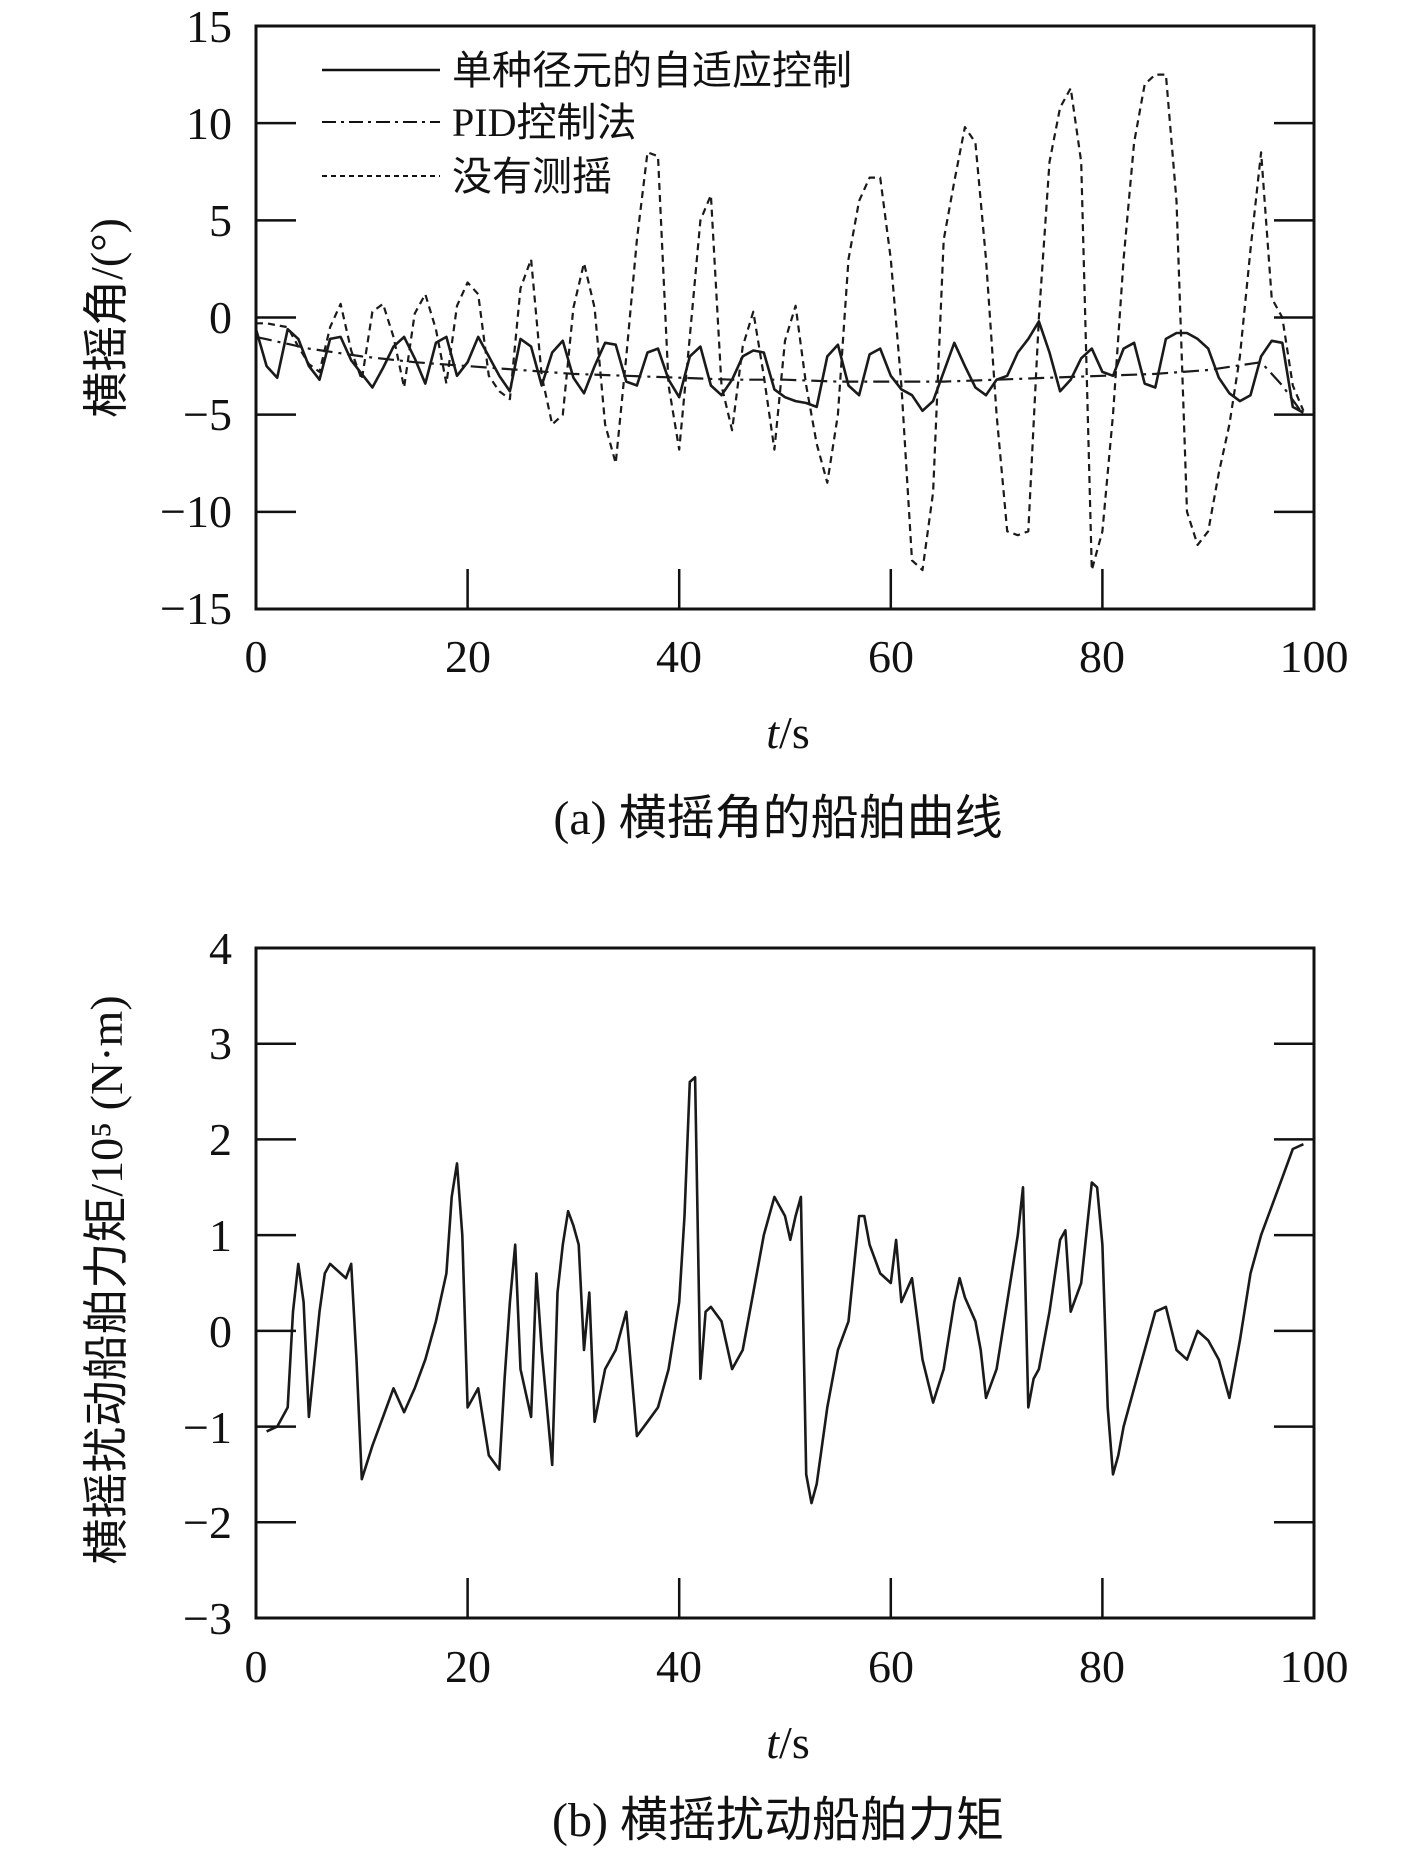 This screenshot has height=1858, width=1417. I want to click on y-tick-label: −3, so click(207, 1618).